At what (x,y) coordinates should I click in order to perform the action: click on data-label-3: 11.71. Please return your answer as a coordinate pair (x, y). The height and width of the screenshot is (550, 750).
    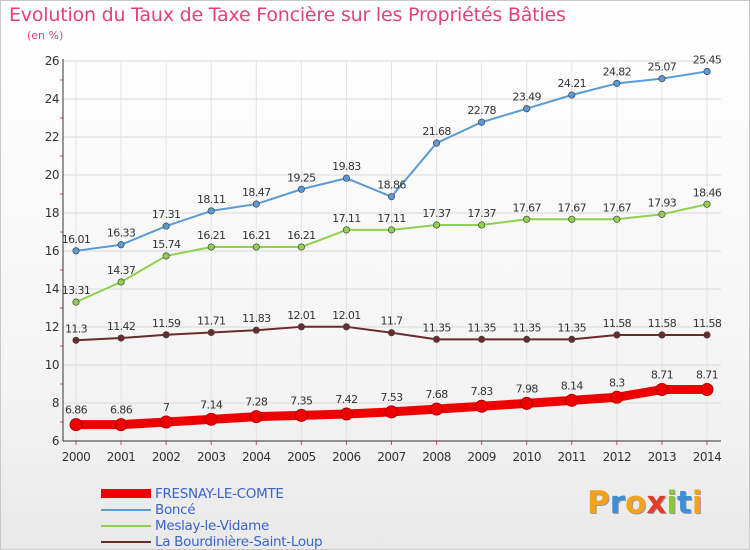
    Looking at the image, I should click on (211, 321).